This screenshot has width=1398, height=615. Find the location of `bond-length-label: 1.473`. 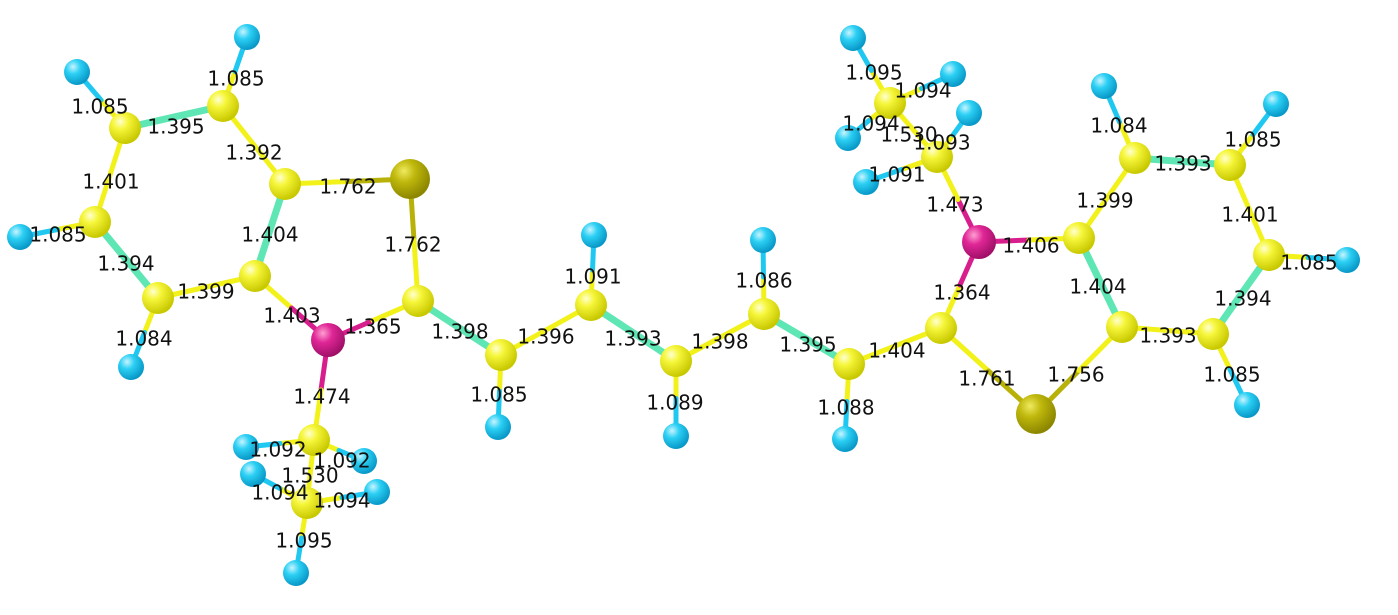

bond-length-label: 1.473 is located at coordinates (954, 205).